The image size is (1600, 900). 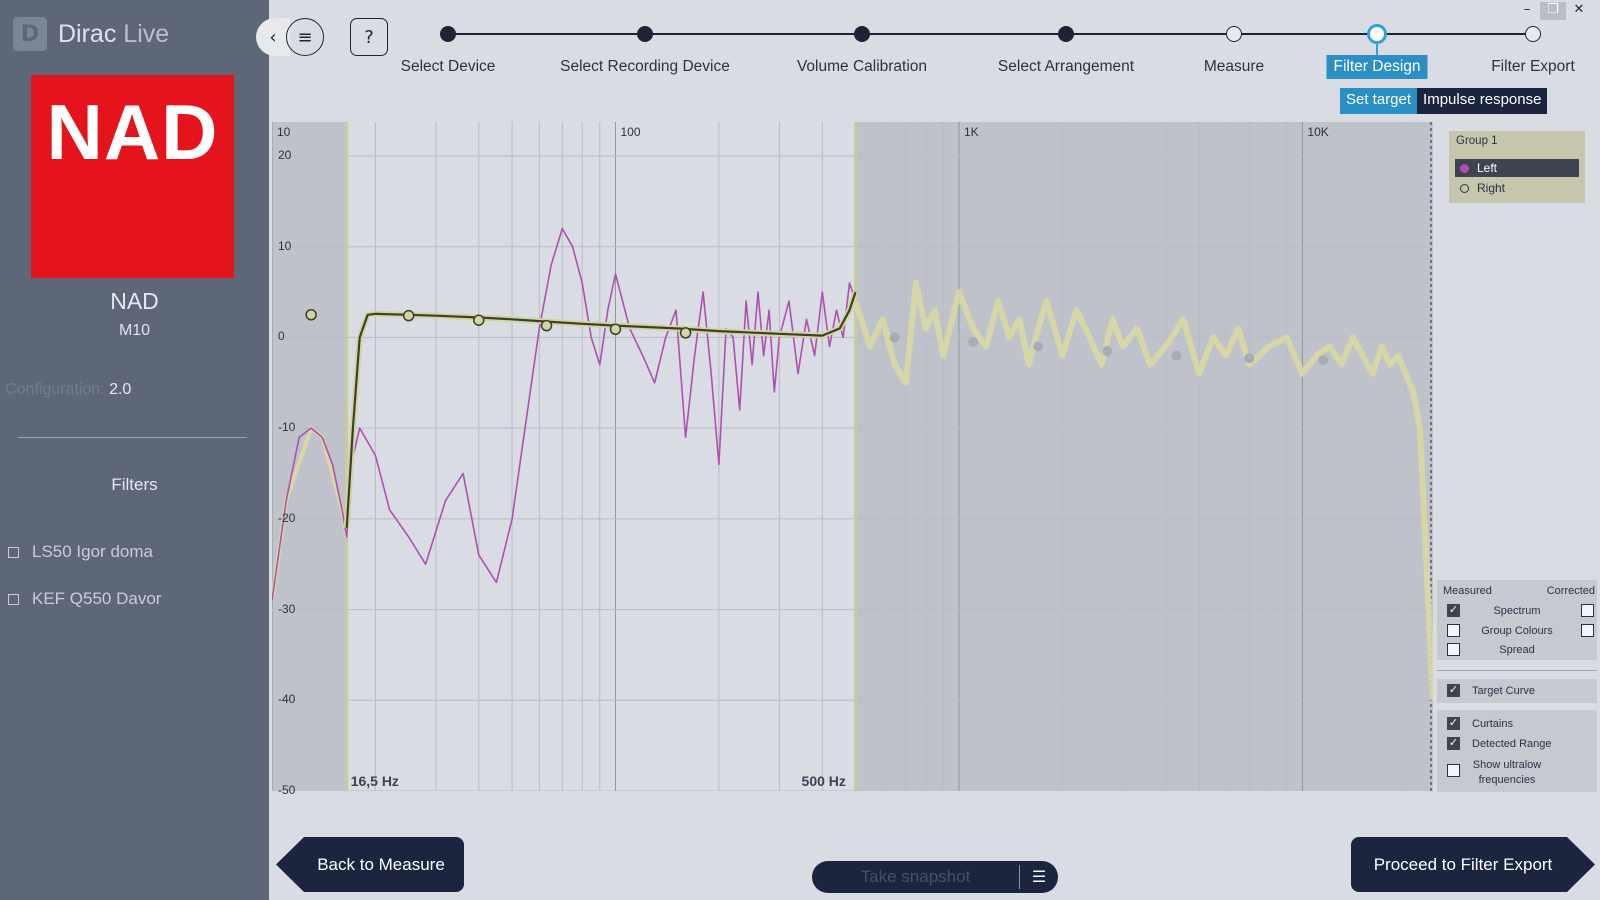 I want to click on back-to-measure-button: Back to Measure, so click(x=370, y=864).